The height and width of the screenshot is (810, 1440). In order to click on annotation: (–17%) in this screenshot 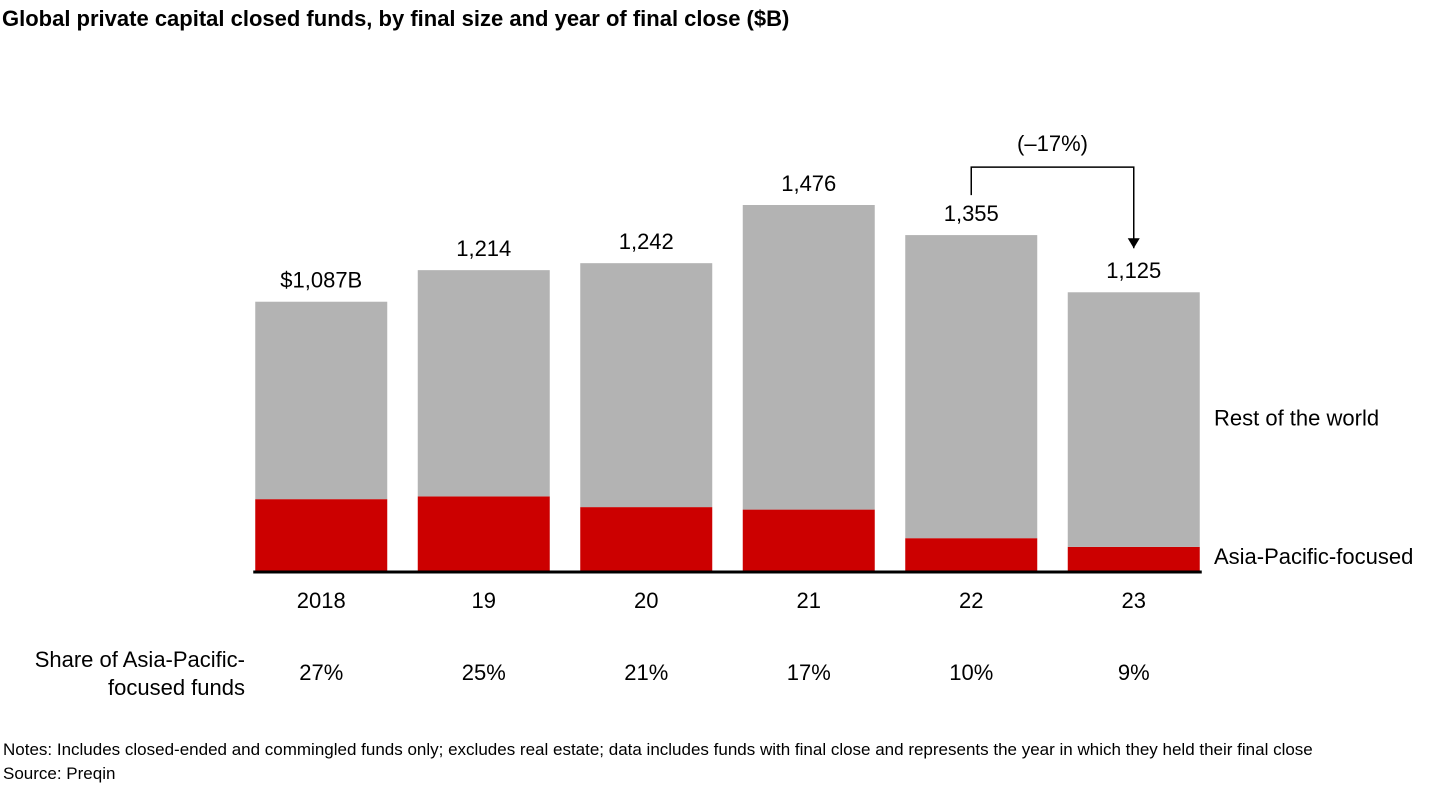, I will do `click(1052, 143)`.